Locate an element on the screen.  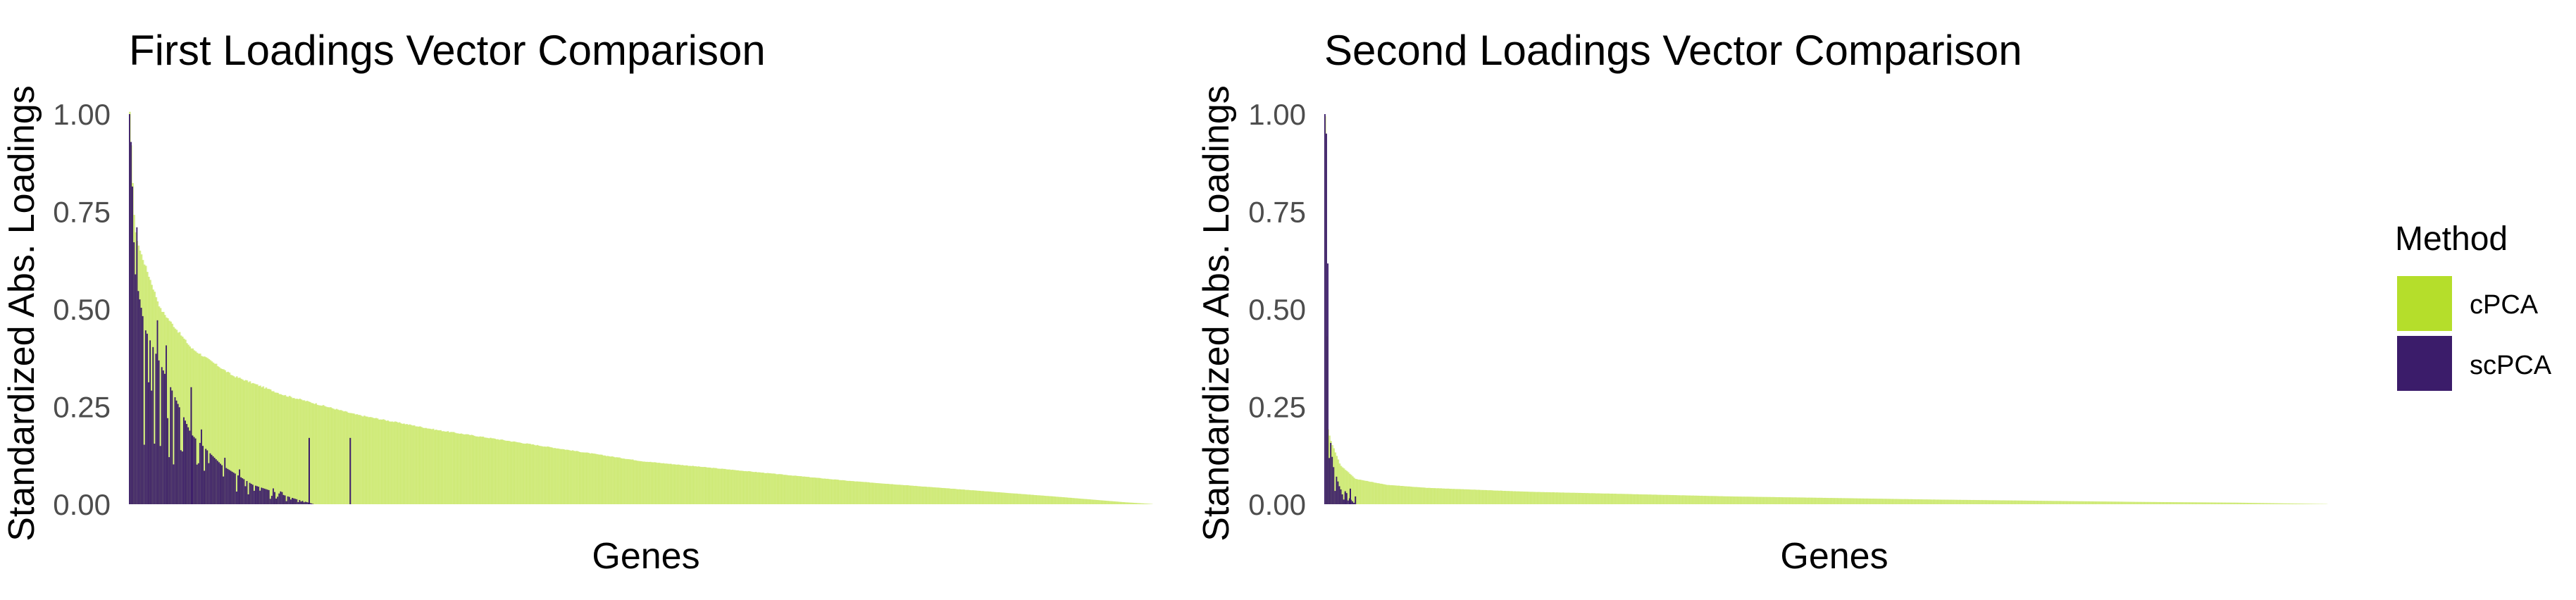
chart-title: First Loadings Vector Comparison is located at coordinates (447, 50).